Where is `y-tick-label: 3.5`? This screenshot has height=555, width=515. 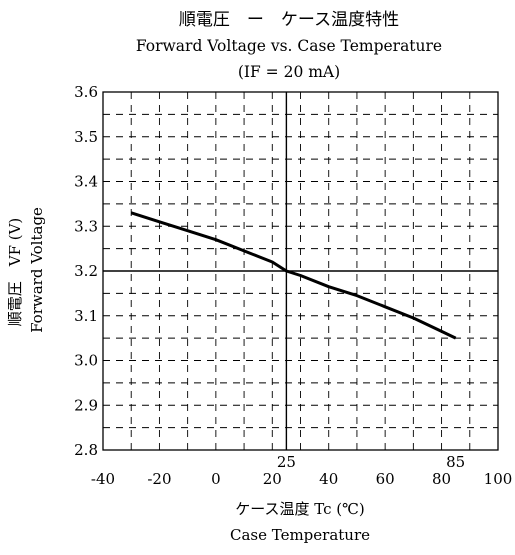 y-tick-label: 3.5 is located at coordinates (86, 137).